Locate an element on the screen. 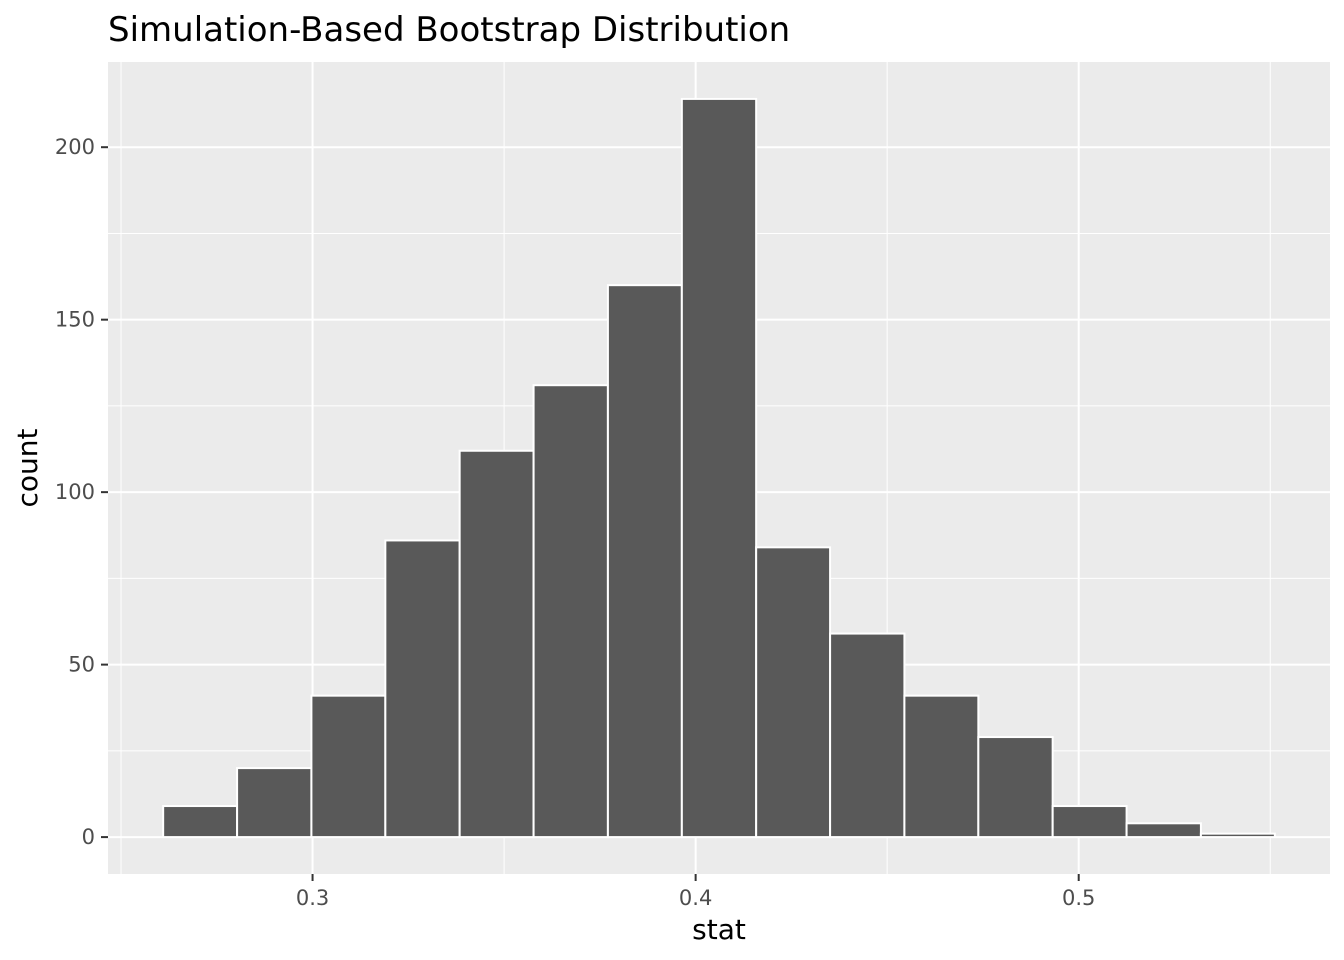 This screenshot has width=1344, height=960. y-axis: 0 50 100 150 200 is located at coordinates (81, 492).